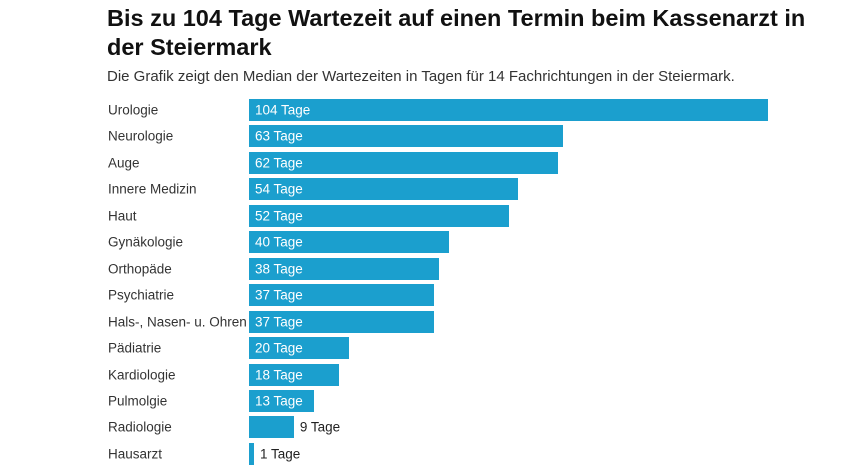 This screenshot has height=476, width=847. I want to click on category-label: Urologie, so click(133, 110).